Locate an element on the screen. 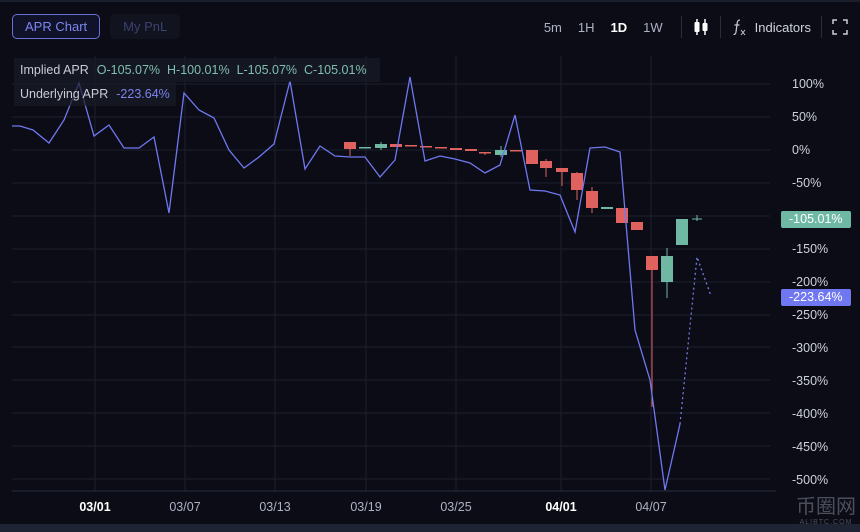 The width and height of the screenshot is (860, 532). candlestick-icon is located at coordinates (701, 27).